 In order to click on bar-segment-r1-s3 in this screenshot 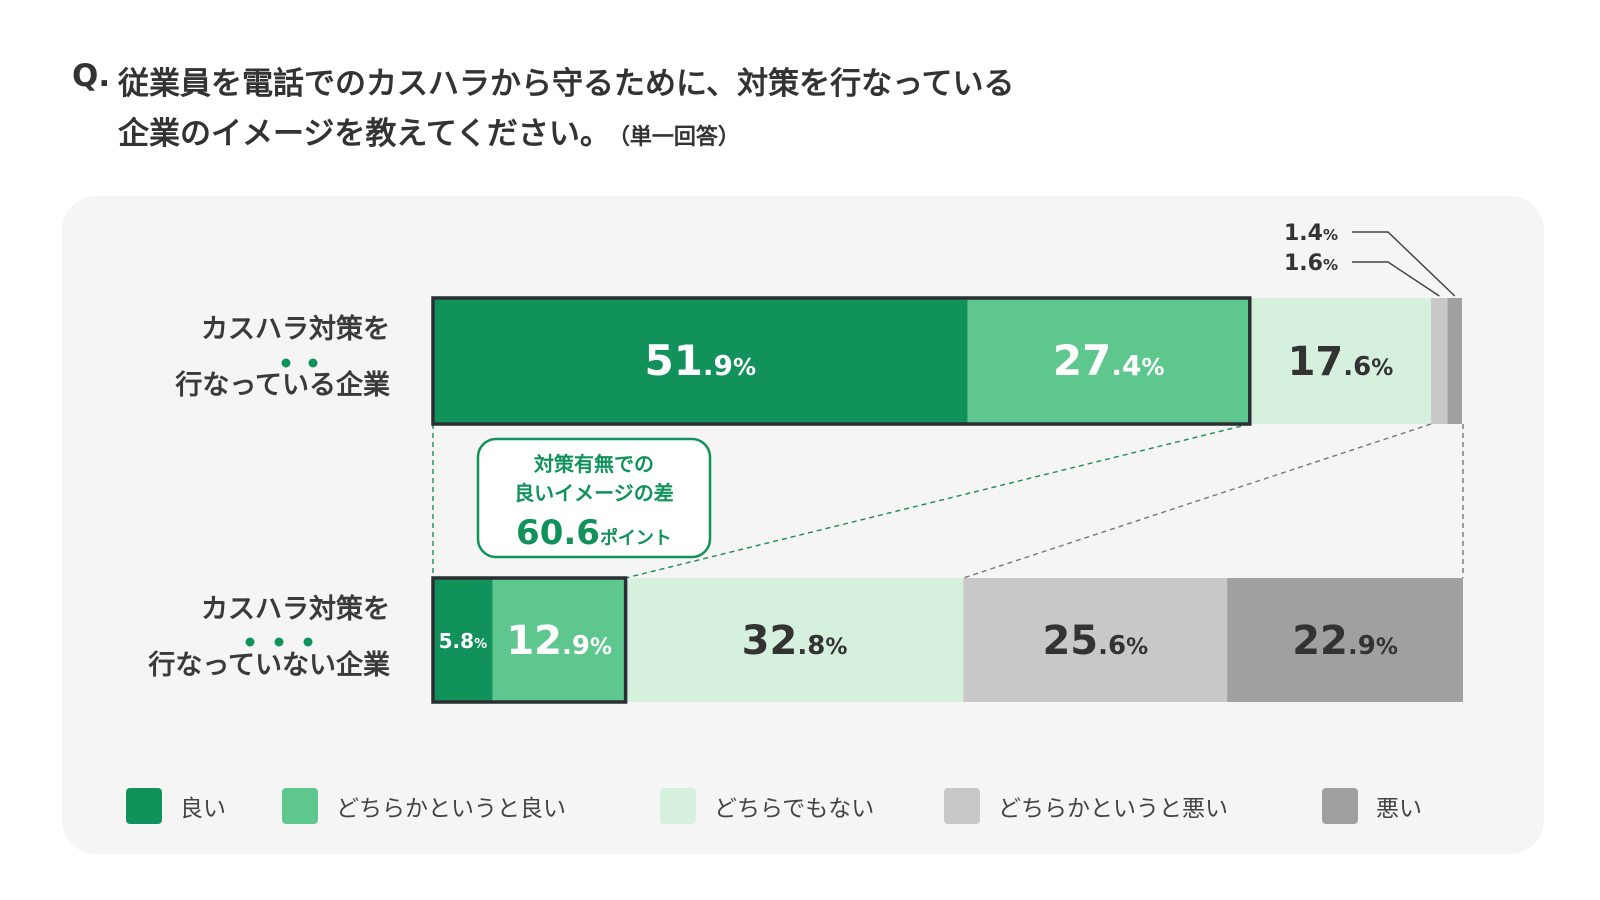, I will do `click(1340, 361)`.